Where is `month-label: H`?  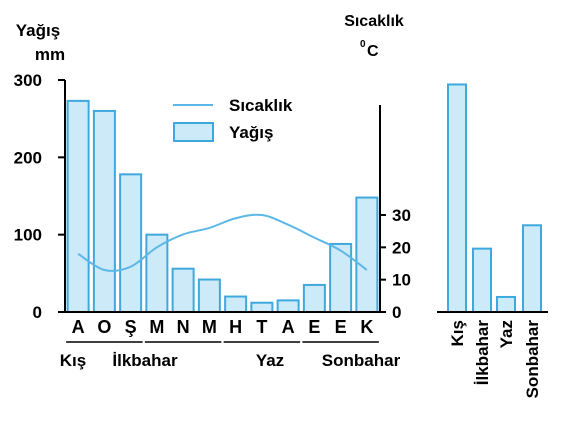
month-label: H is located at coordinates (235, 327).